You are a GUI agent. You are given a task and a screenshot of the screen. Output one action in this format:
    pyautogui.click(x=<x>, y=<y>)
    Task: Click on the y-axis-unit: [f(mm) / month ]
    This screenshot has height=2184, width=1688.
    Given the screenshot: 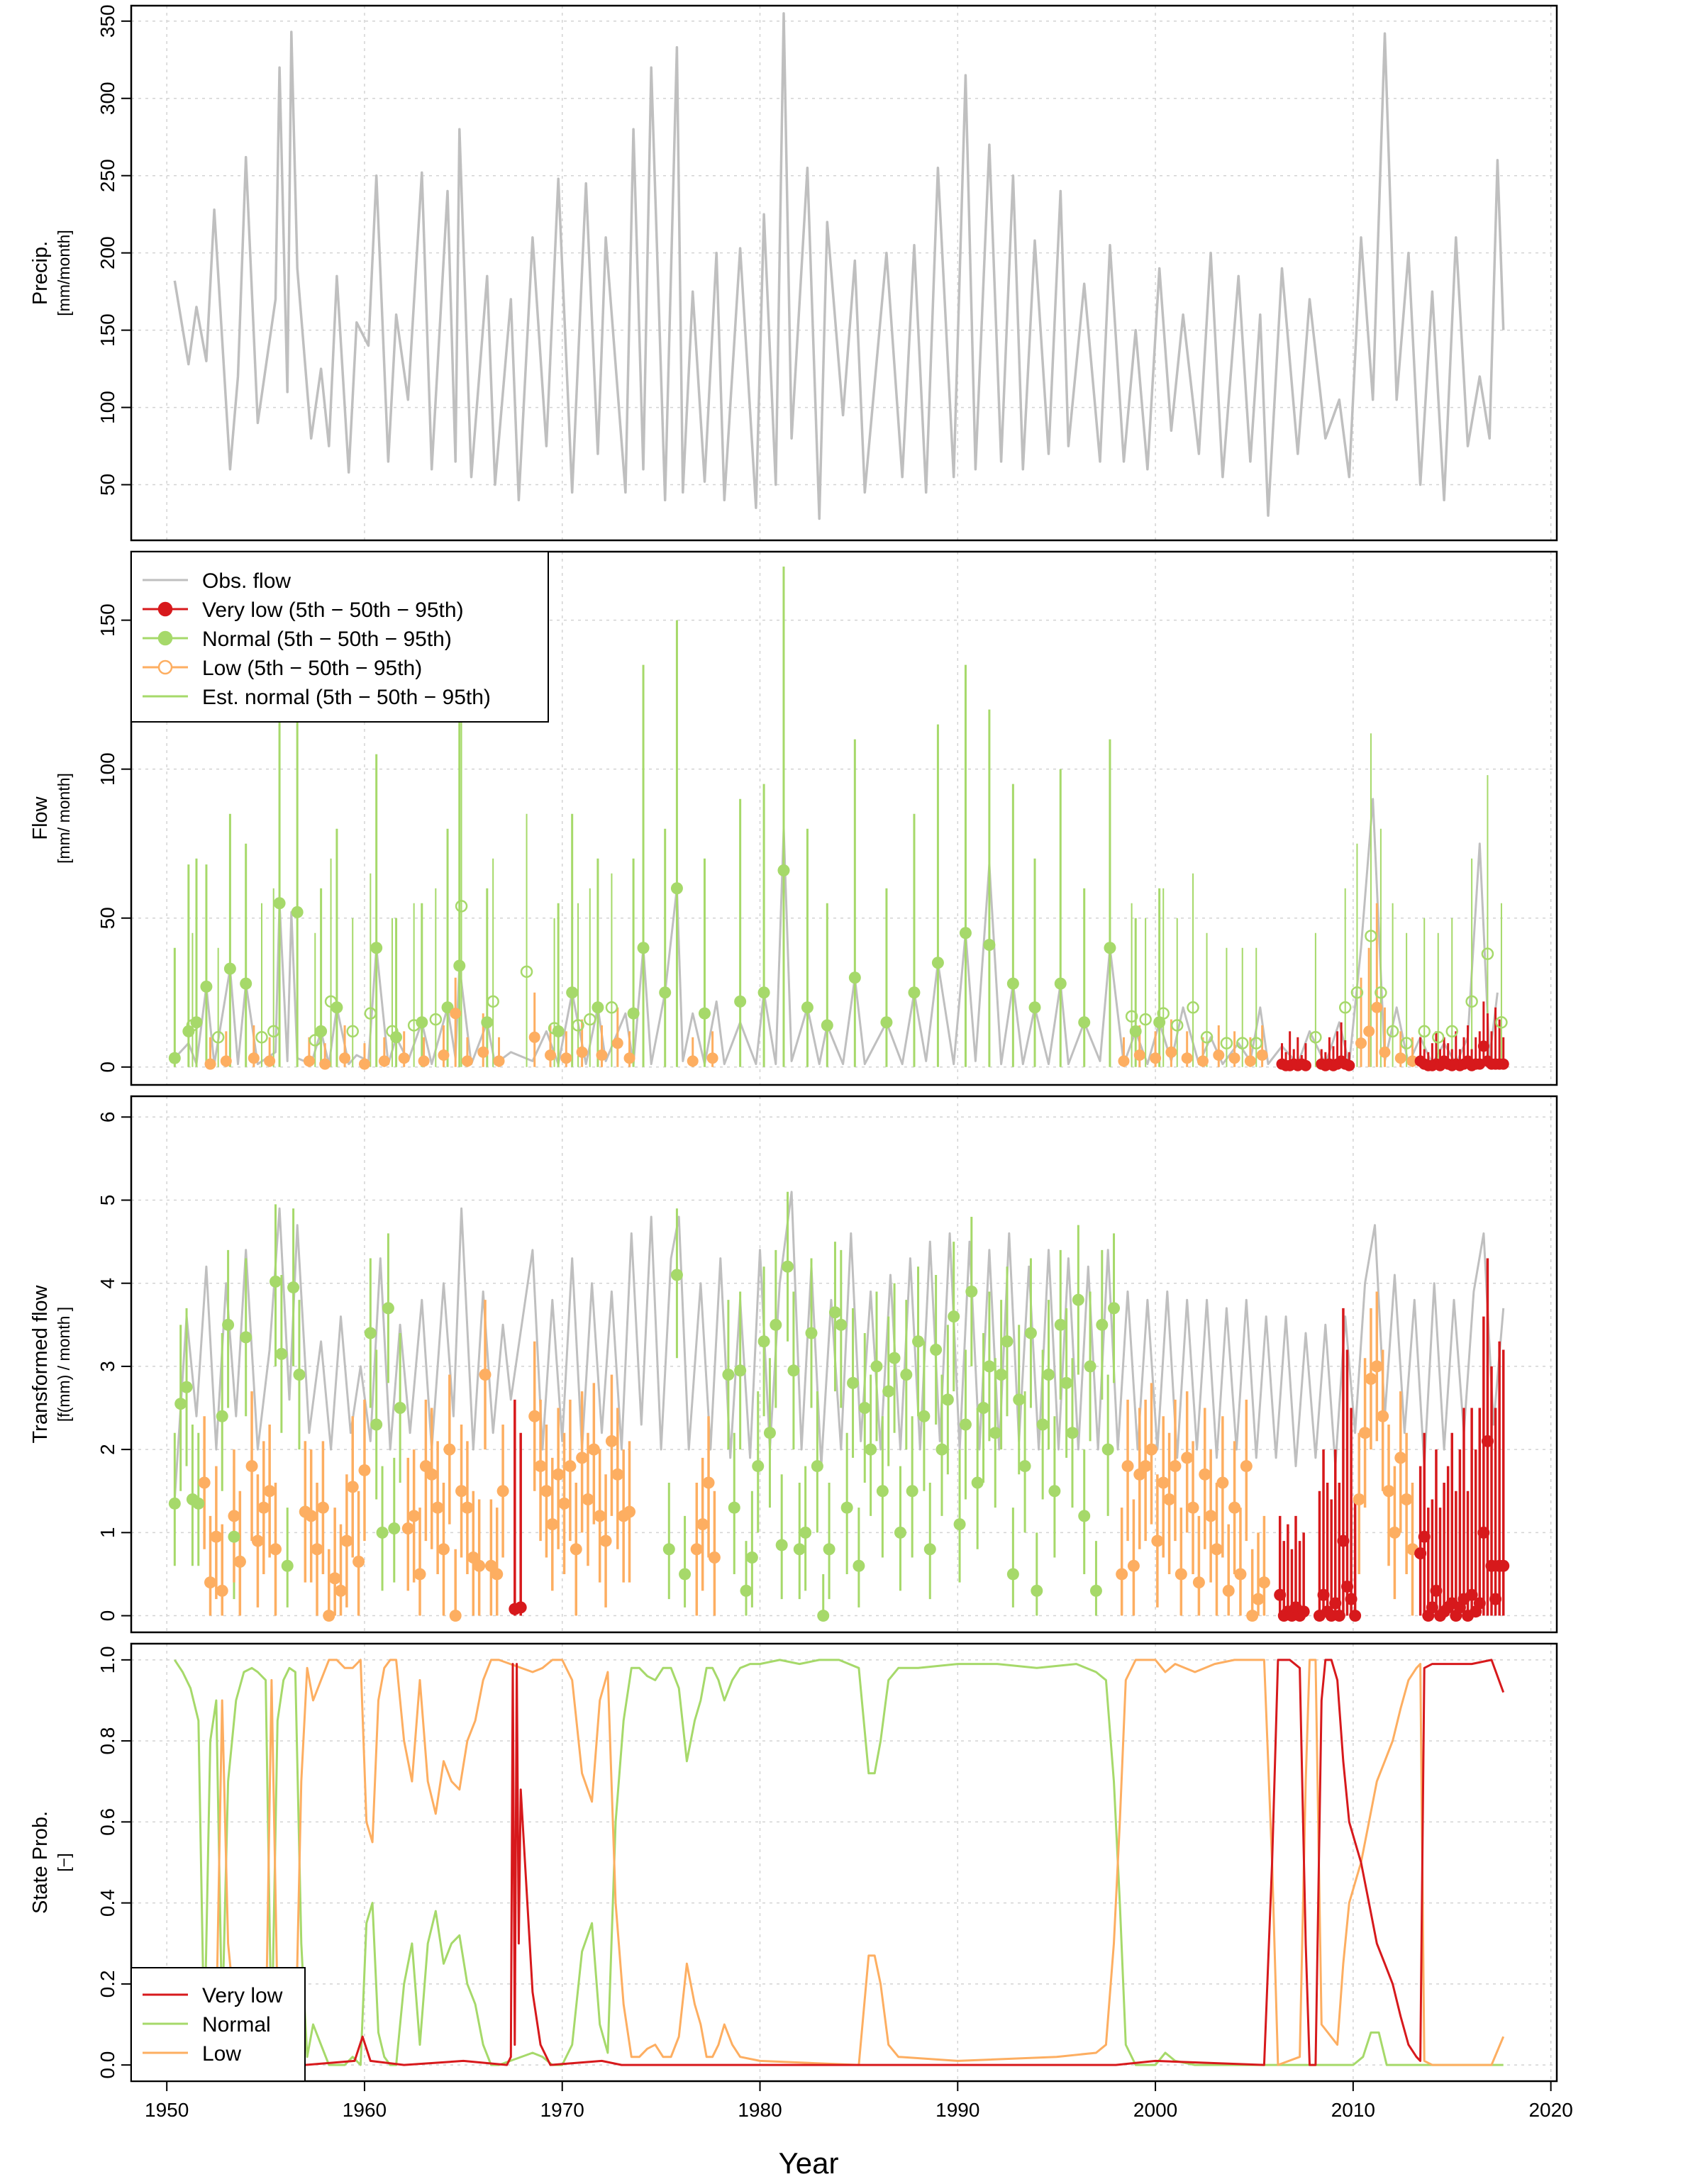 What is the action you would take?
    pyautogui.click(x=64, y=1364)
    